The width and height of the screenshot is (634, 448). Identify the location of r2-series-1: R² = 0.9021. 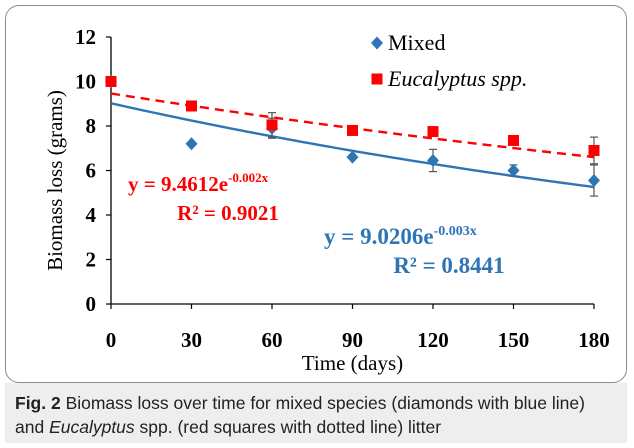
(228, 213).